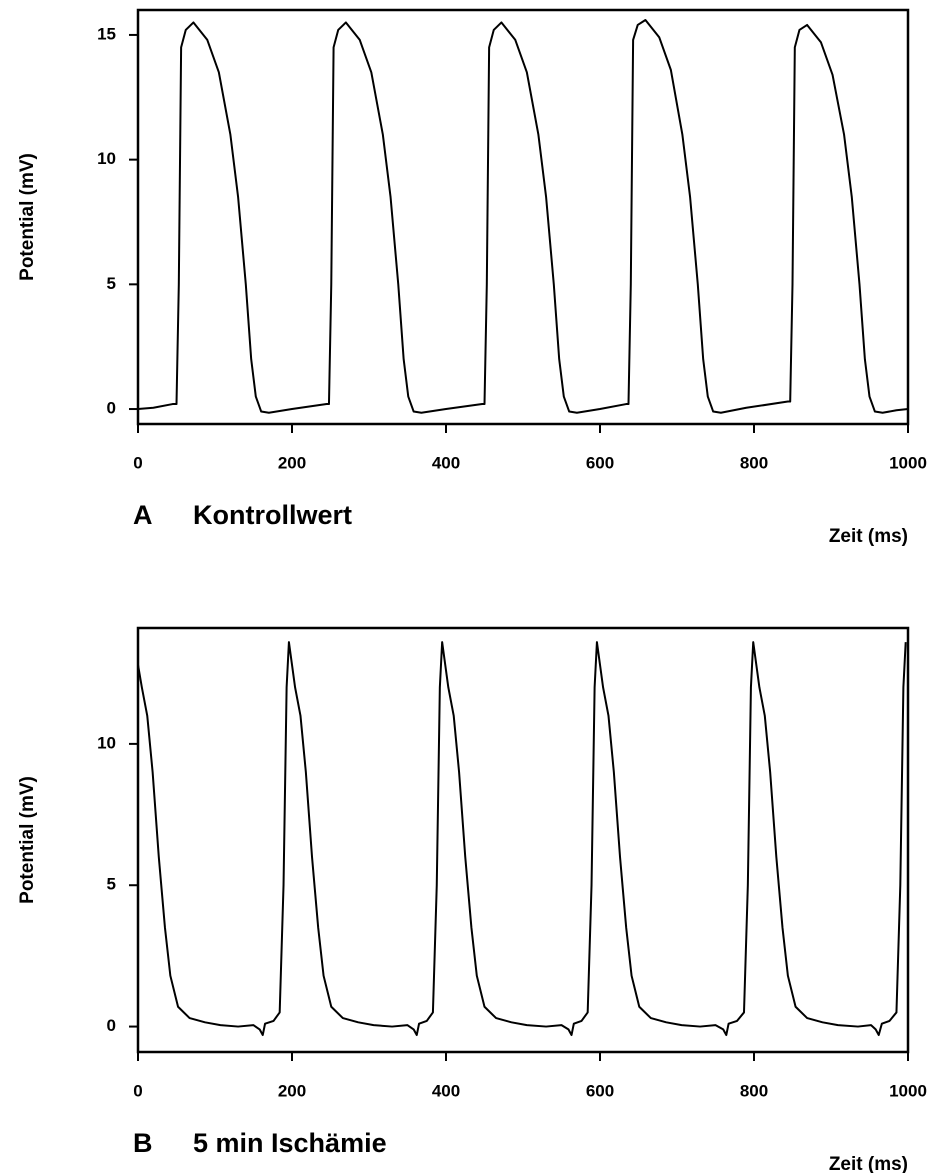  I want to click on panel-title: 5 min Ischämie, so click(290, 1143).